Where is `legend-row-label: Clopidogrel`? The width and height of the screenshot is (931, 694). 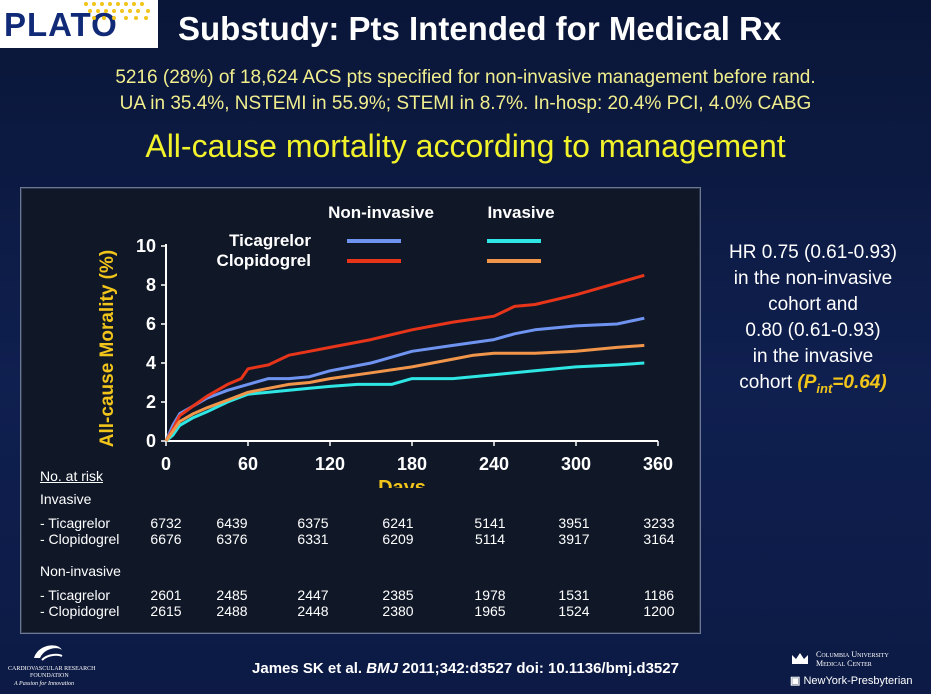 legend-row-label: Clopidogrel is located at coordinates (264, 260).